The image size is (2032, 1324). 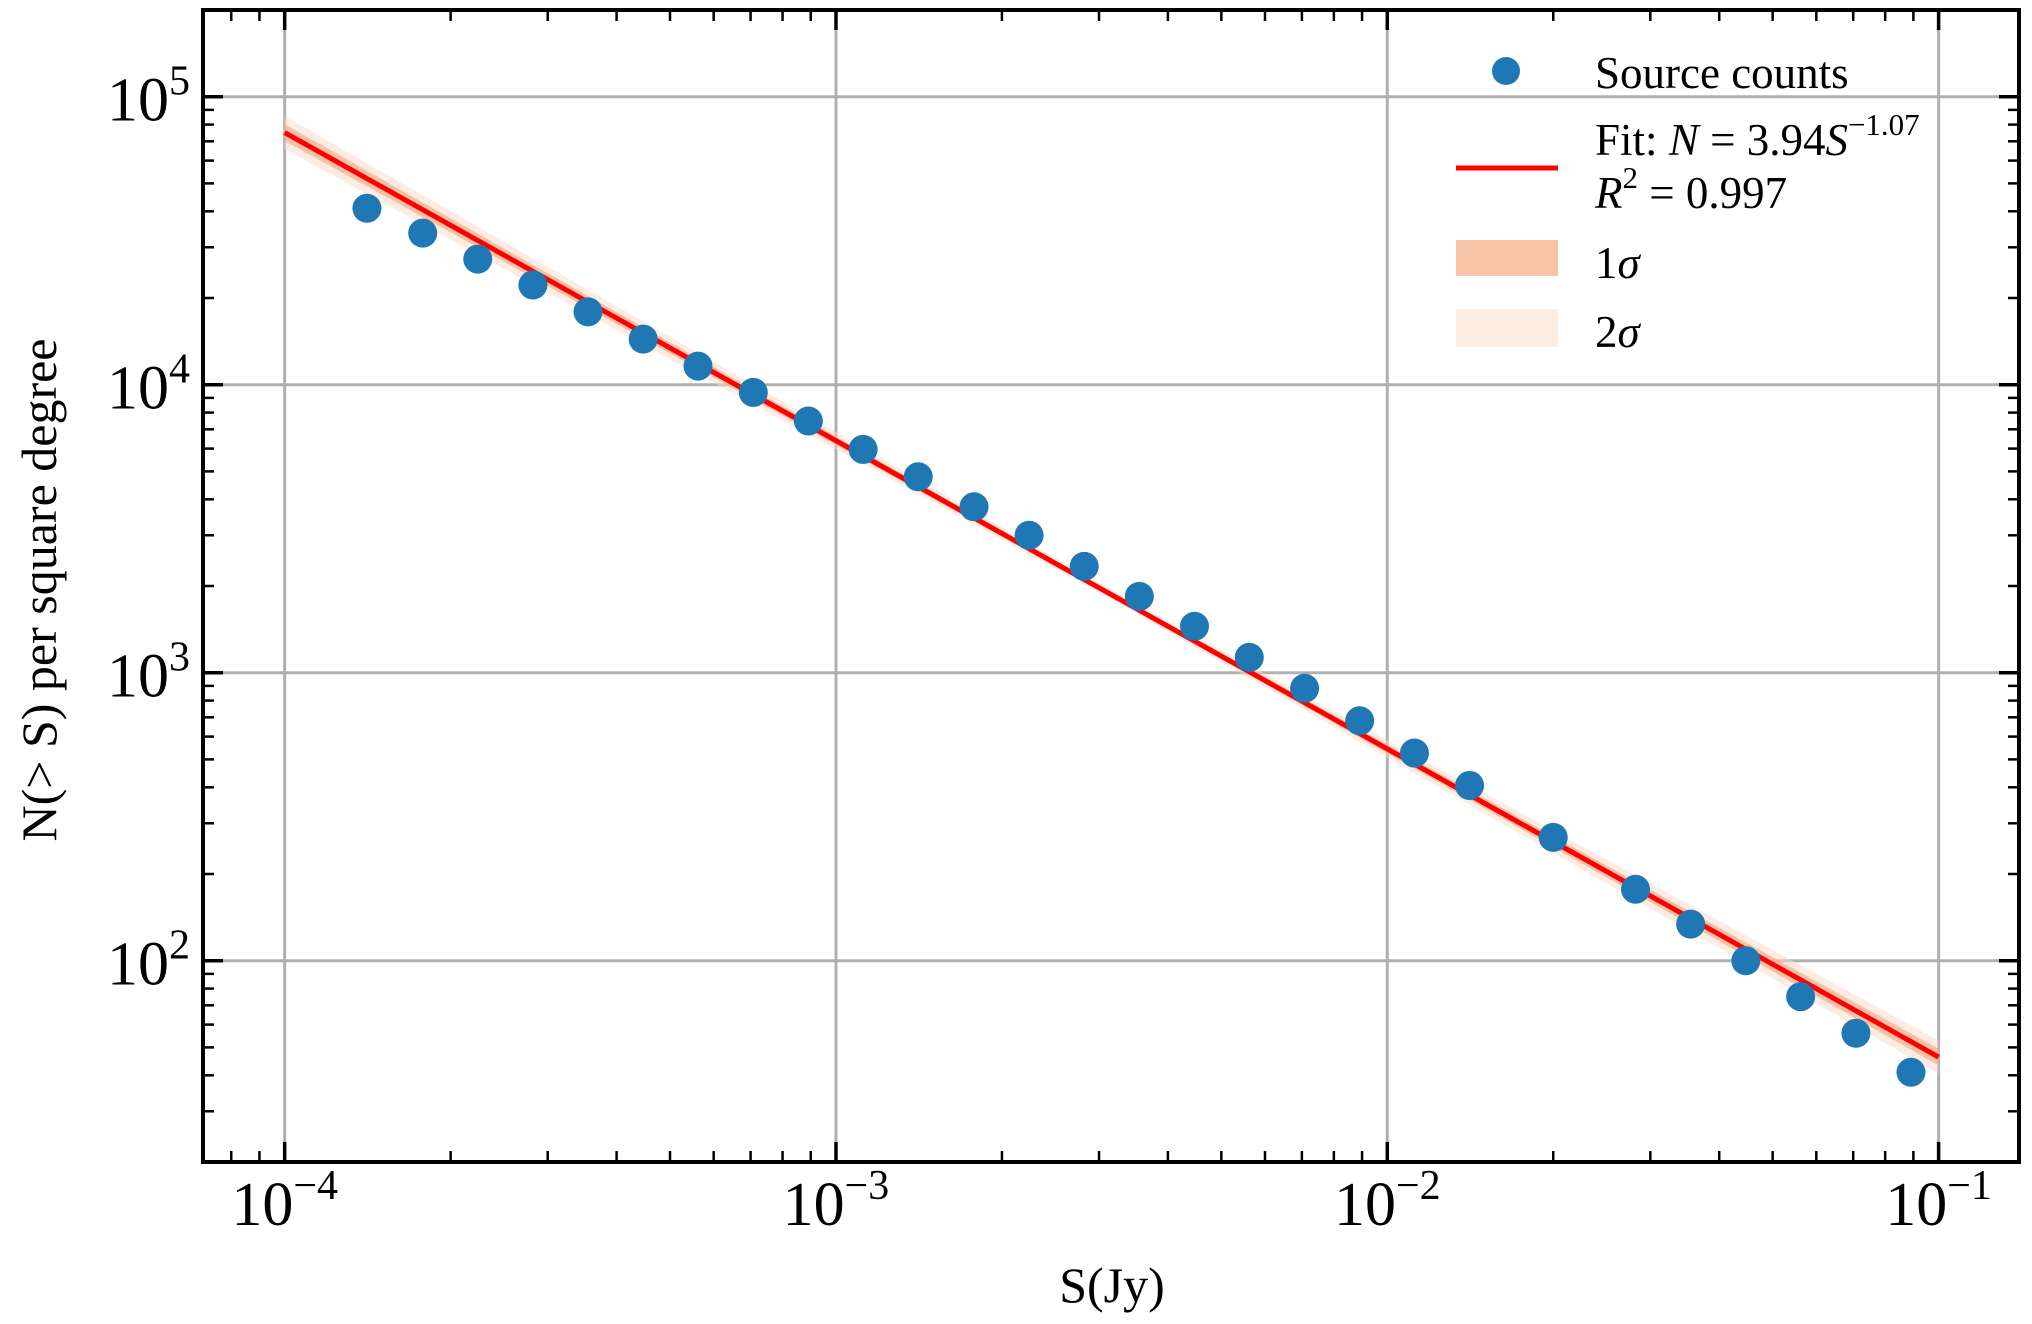 I want to click on y-tick-label: 10⁵, so click(x=148, y=97).